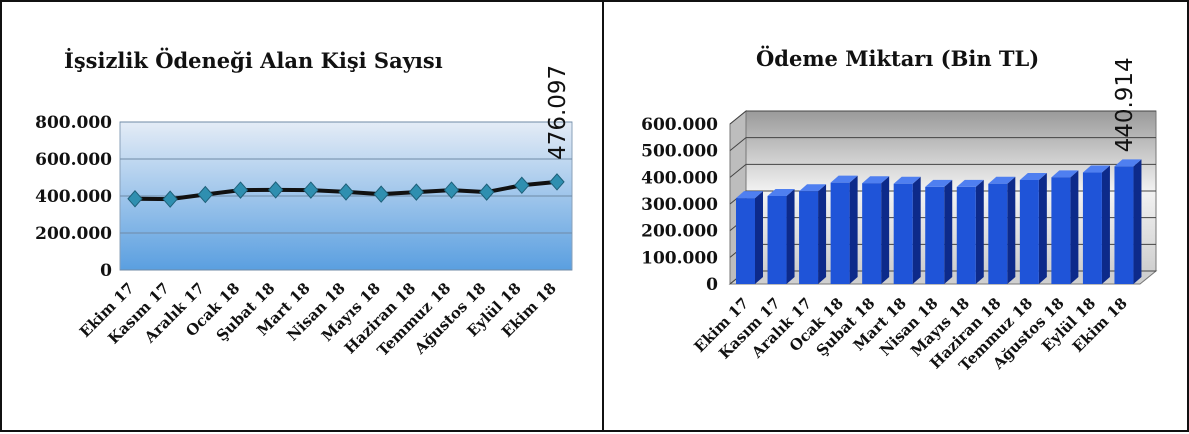 The image size is (1189, 434). I want to click on y-tick-label: 300.000, so click(679, 205).